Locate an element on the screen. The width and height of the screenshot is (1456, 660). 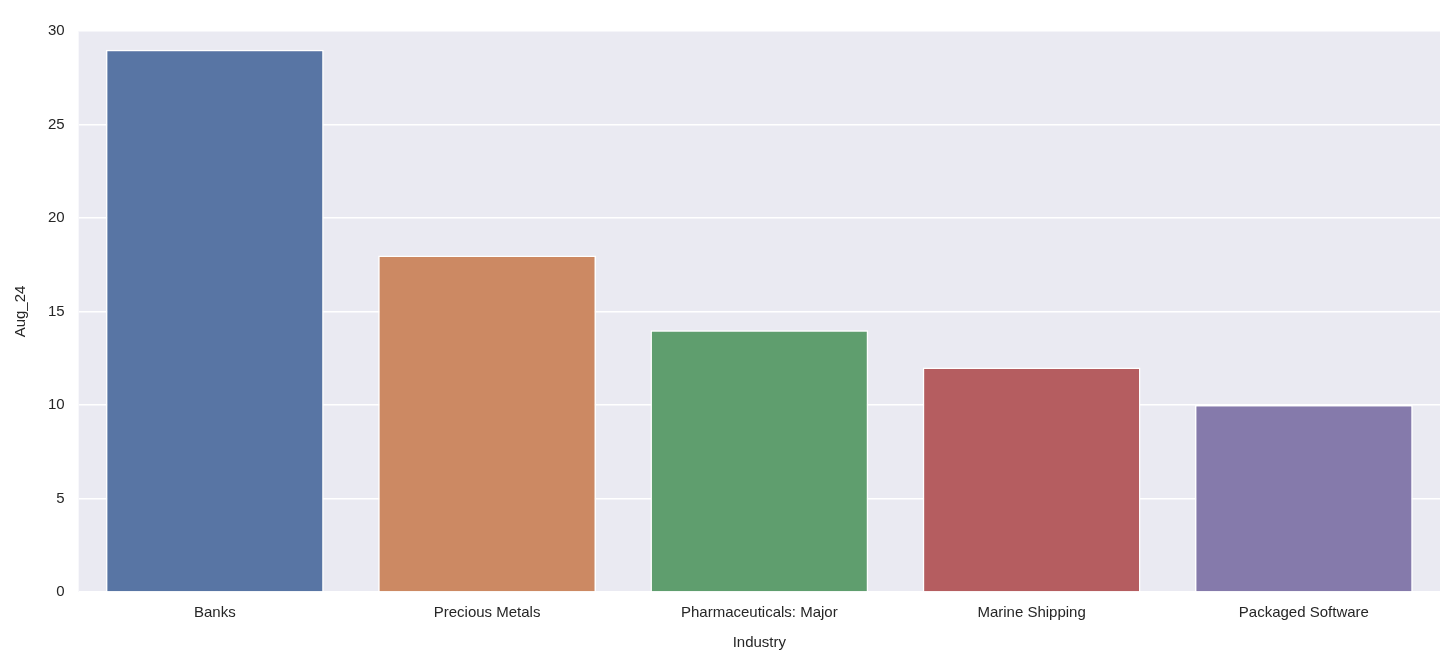
x-tick-label: Precious Metals is located at coordinates (487, 612).